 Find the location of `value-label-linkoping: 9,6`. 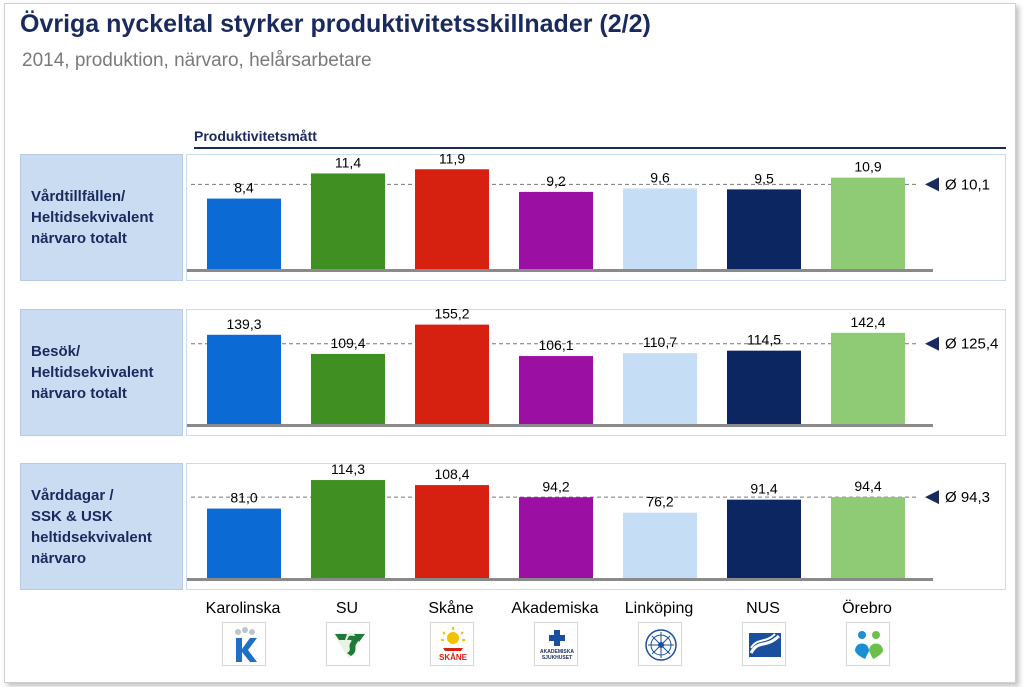

value-label-linkoping: 9,6 is located at coordinates (660, 178).